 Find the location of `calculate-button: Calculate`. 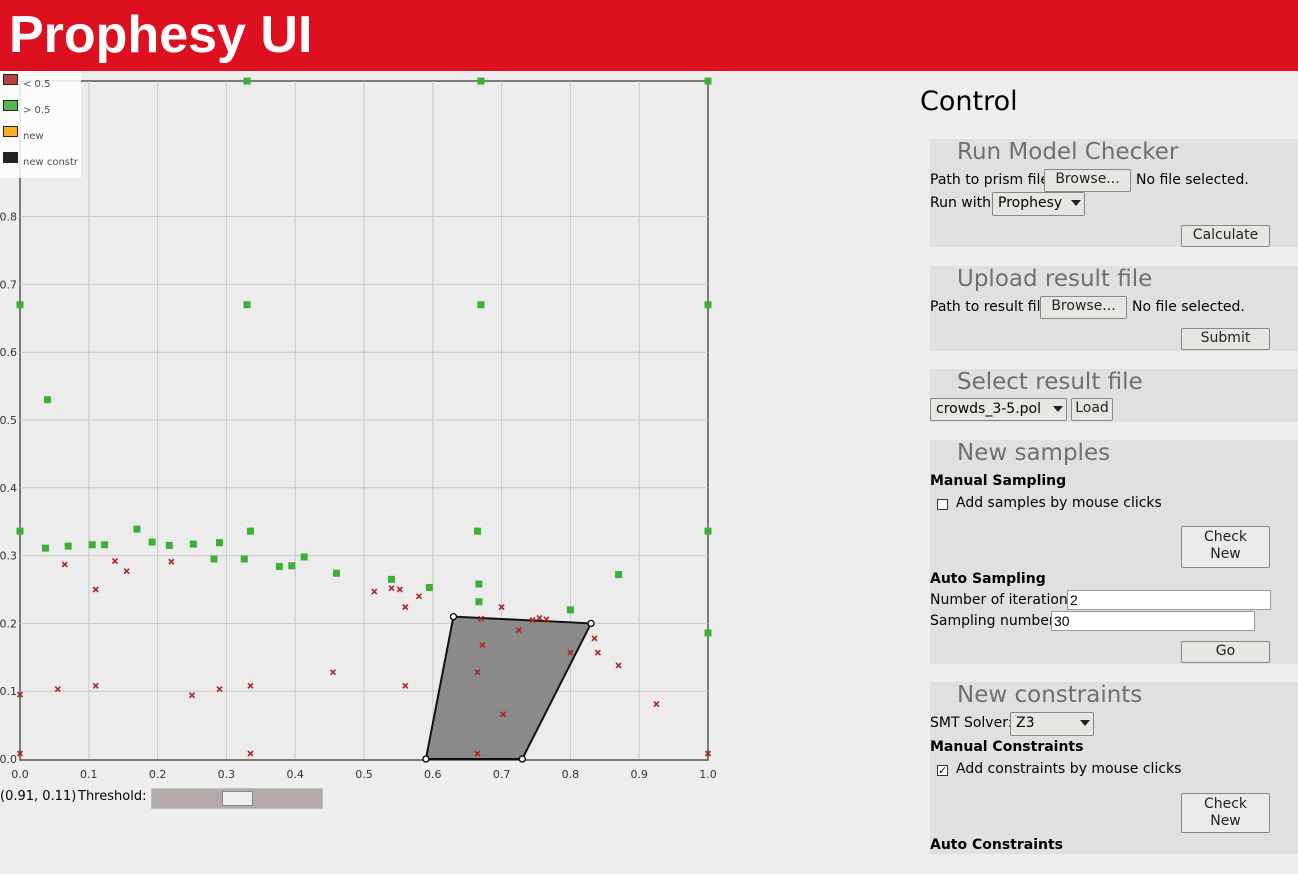

calculate-button: Calculate is located at coordinates (1225, 236).